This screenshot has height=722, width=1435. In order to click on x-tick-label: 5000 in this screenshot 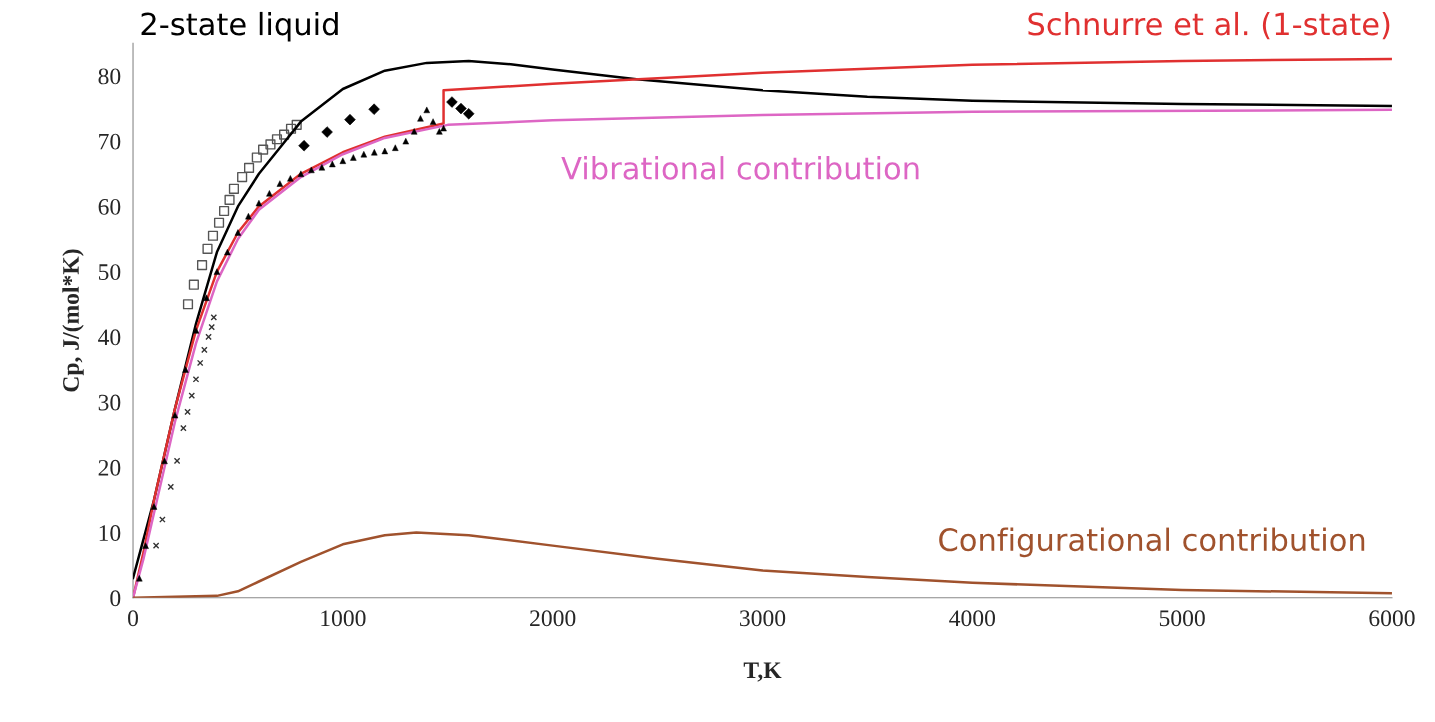, I will do `click(1182, 618)`.